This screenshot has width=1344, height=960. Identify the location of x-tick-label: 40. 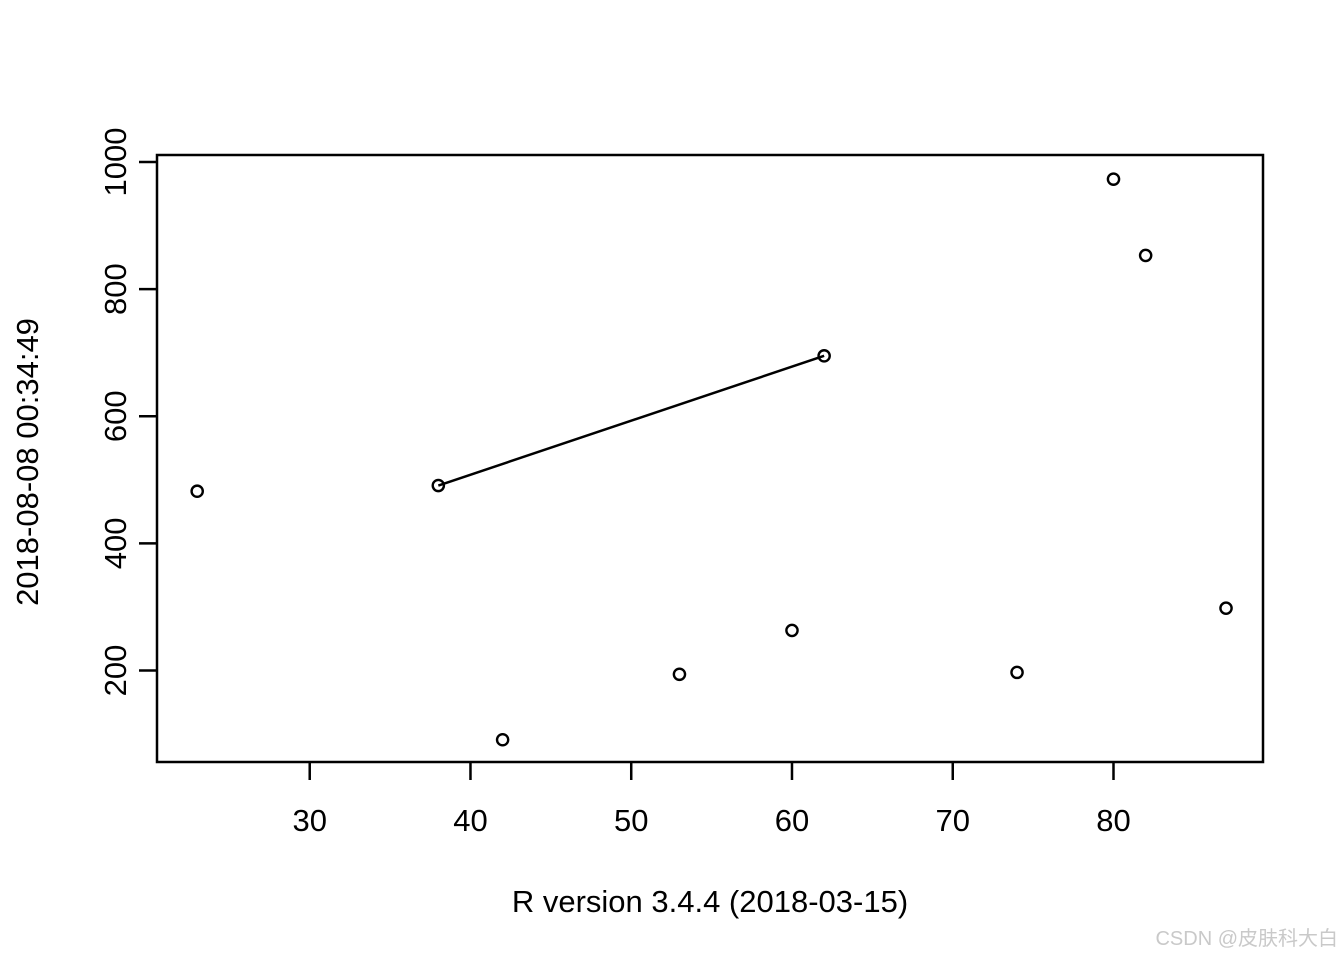
(470, 820).